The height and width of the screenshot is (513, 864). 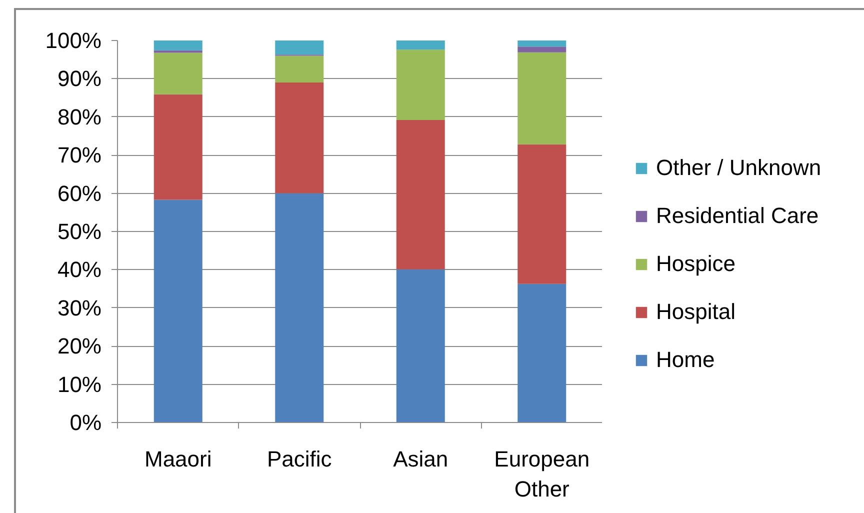 What do you see at coordinates (79, 79) in the screenshot?
I see `y-tick-label: 90%` at bounding box center [79, 79].